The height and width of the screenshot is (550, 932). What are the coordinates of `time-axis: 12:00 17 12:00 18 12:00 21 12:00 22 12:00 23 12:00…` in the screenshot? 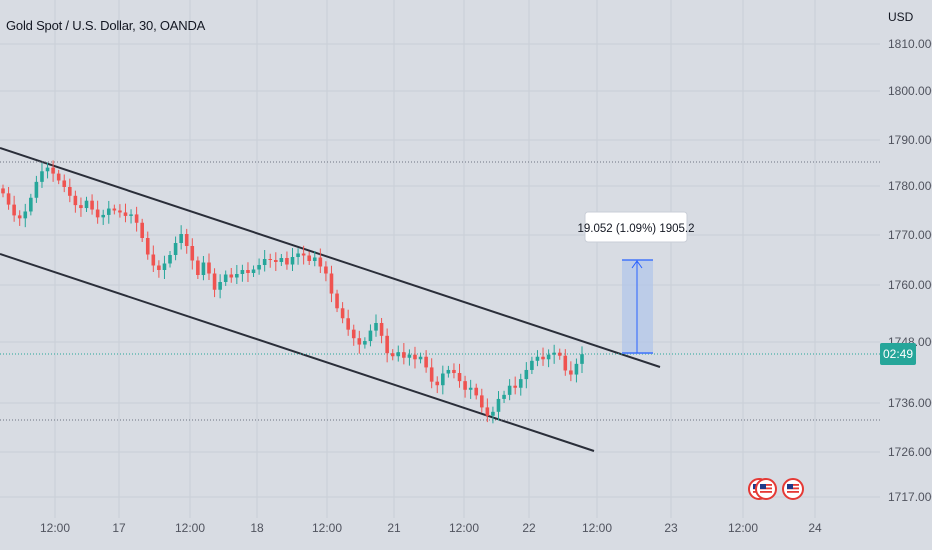 It's located at (431, 528).